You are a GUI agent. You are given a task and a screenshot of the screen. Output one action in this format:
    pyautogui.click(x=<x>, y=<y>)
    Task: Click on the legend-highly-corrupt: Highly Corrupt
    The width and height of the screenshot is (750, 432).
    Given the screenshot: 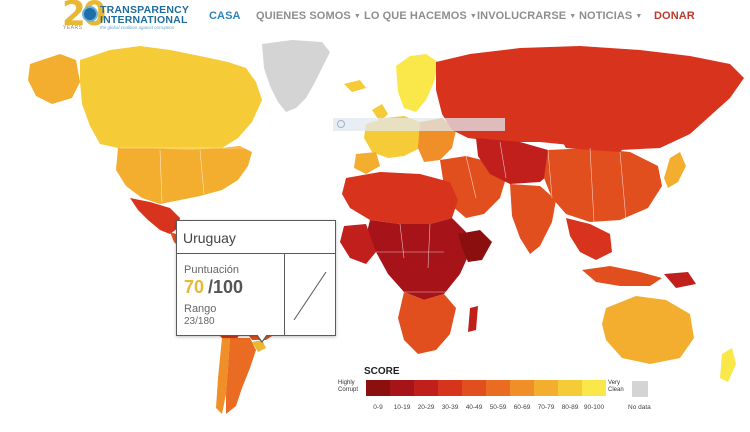 What is the action you would take?
    pyautogui.click(x=351, y=387)
    